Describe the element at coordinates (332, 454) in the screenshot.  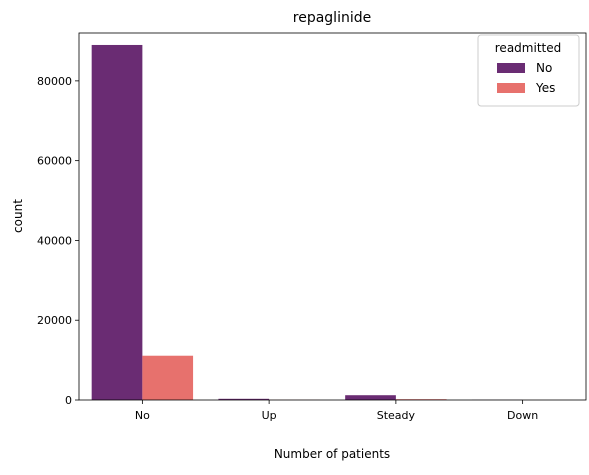
I see `x-axis-label: Number of patients` at that location.